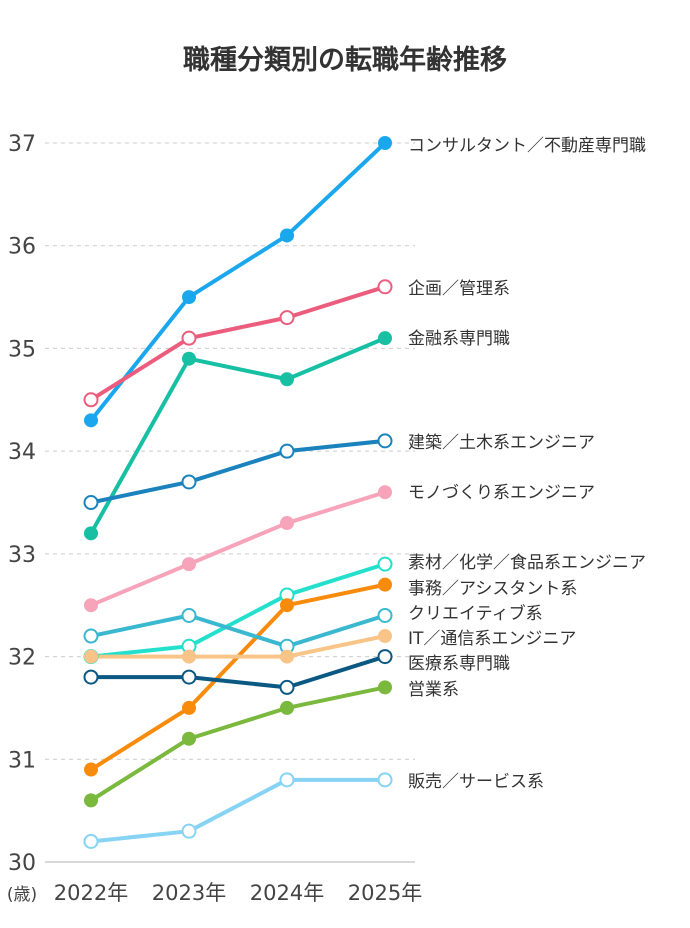 The image size is (690, 928). I want to click on y-axis-unit: (歳), so click(22, 895).